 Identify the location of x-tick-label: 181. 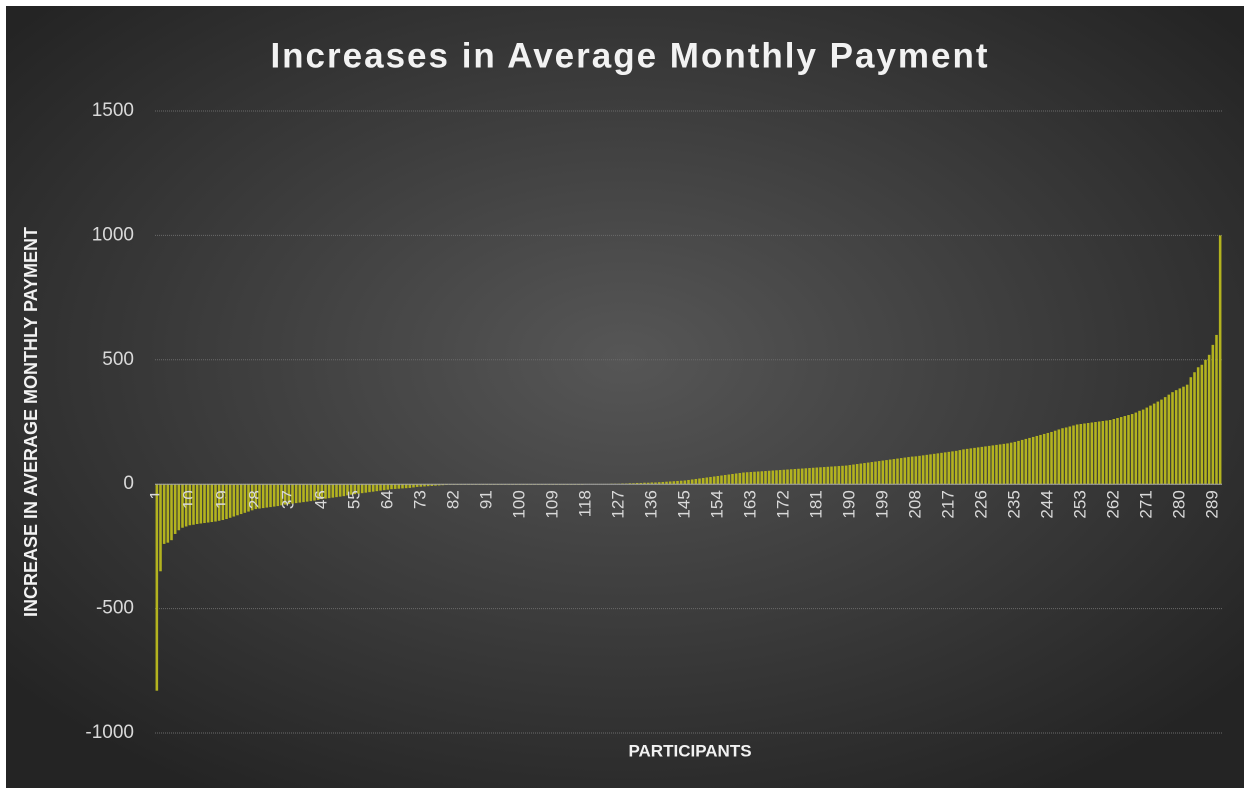
(815, 504).